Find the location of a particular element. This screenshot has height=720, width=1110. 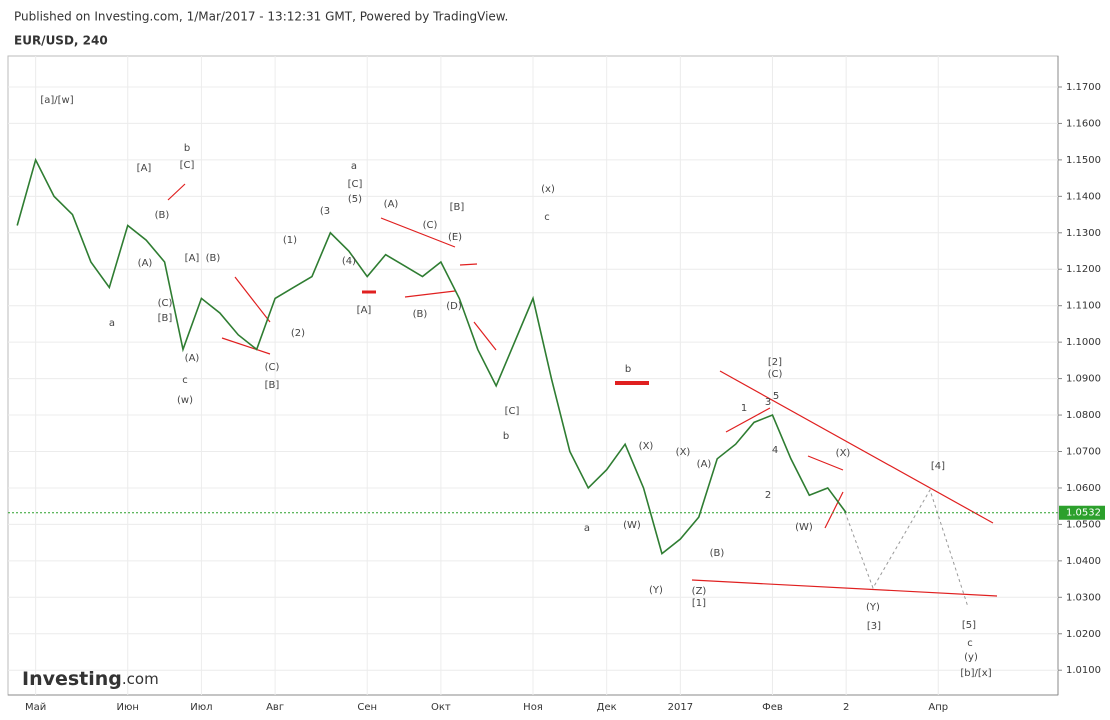

logo: Investing.com is located at coordinates (90, 679).